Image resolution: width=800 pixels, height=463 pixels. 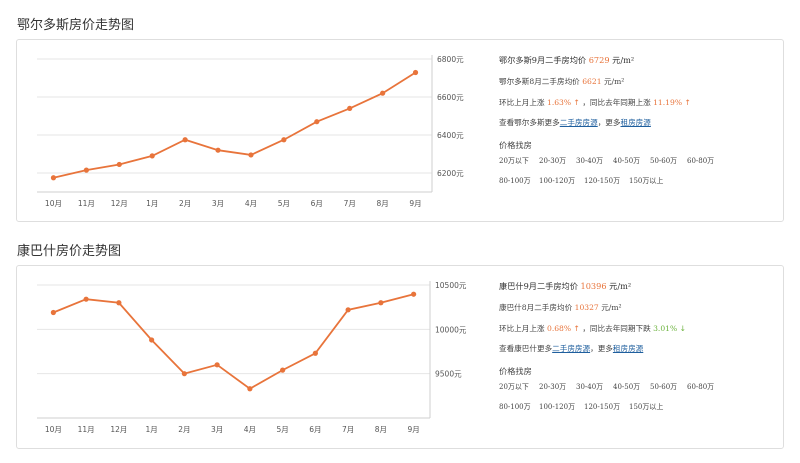 I want to click on yoy-value: 11.19%, so click(x=668, y=102).